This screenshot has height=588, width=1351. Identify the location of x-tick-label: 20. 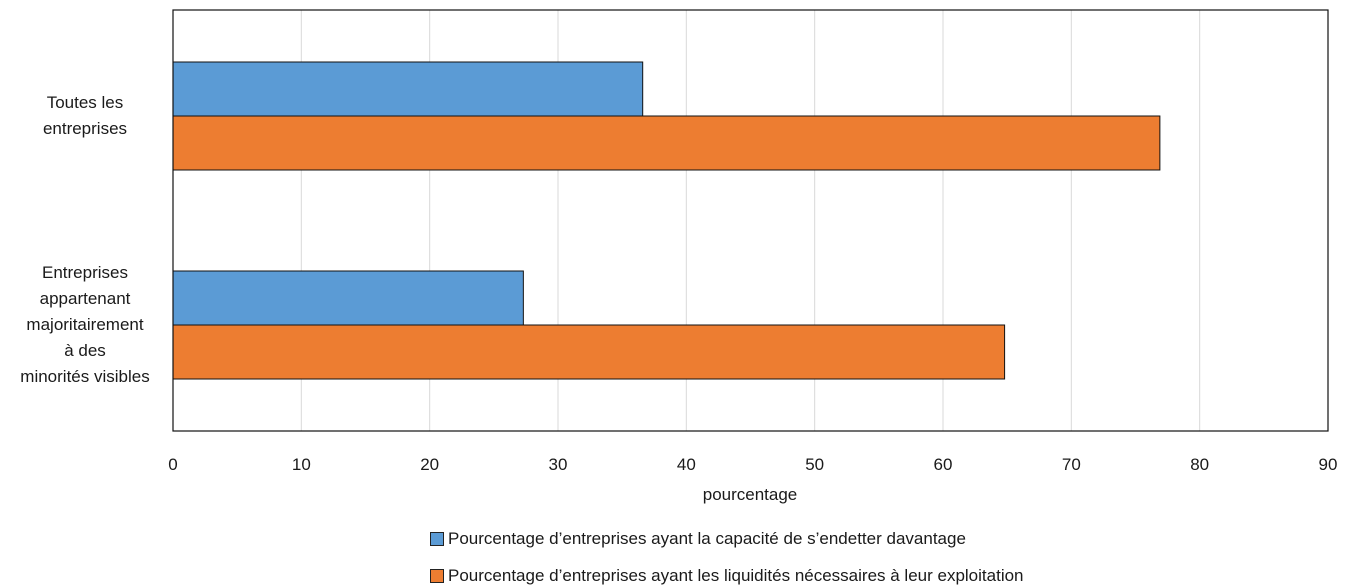
(429, 464).